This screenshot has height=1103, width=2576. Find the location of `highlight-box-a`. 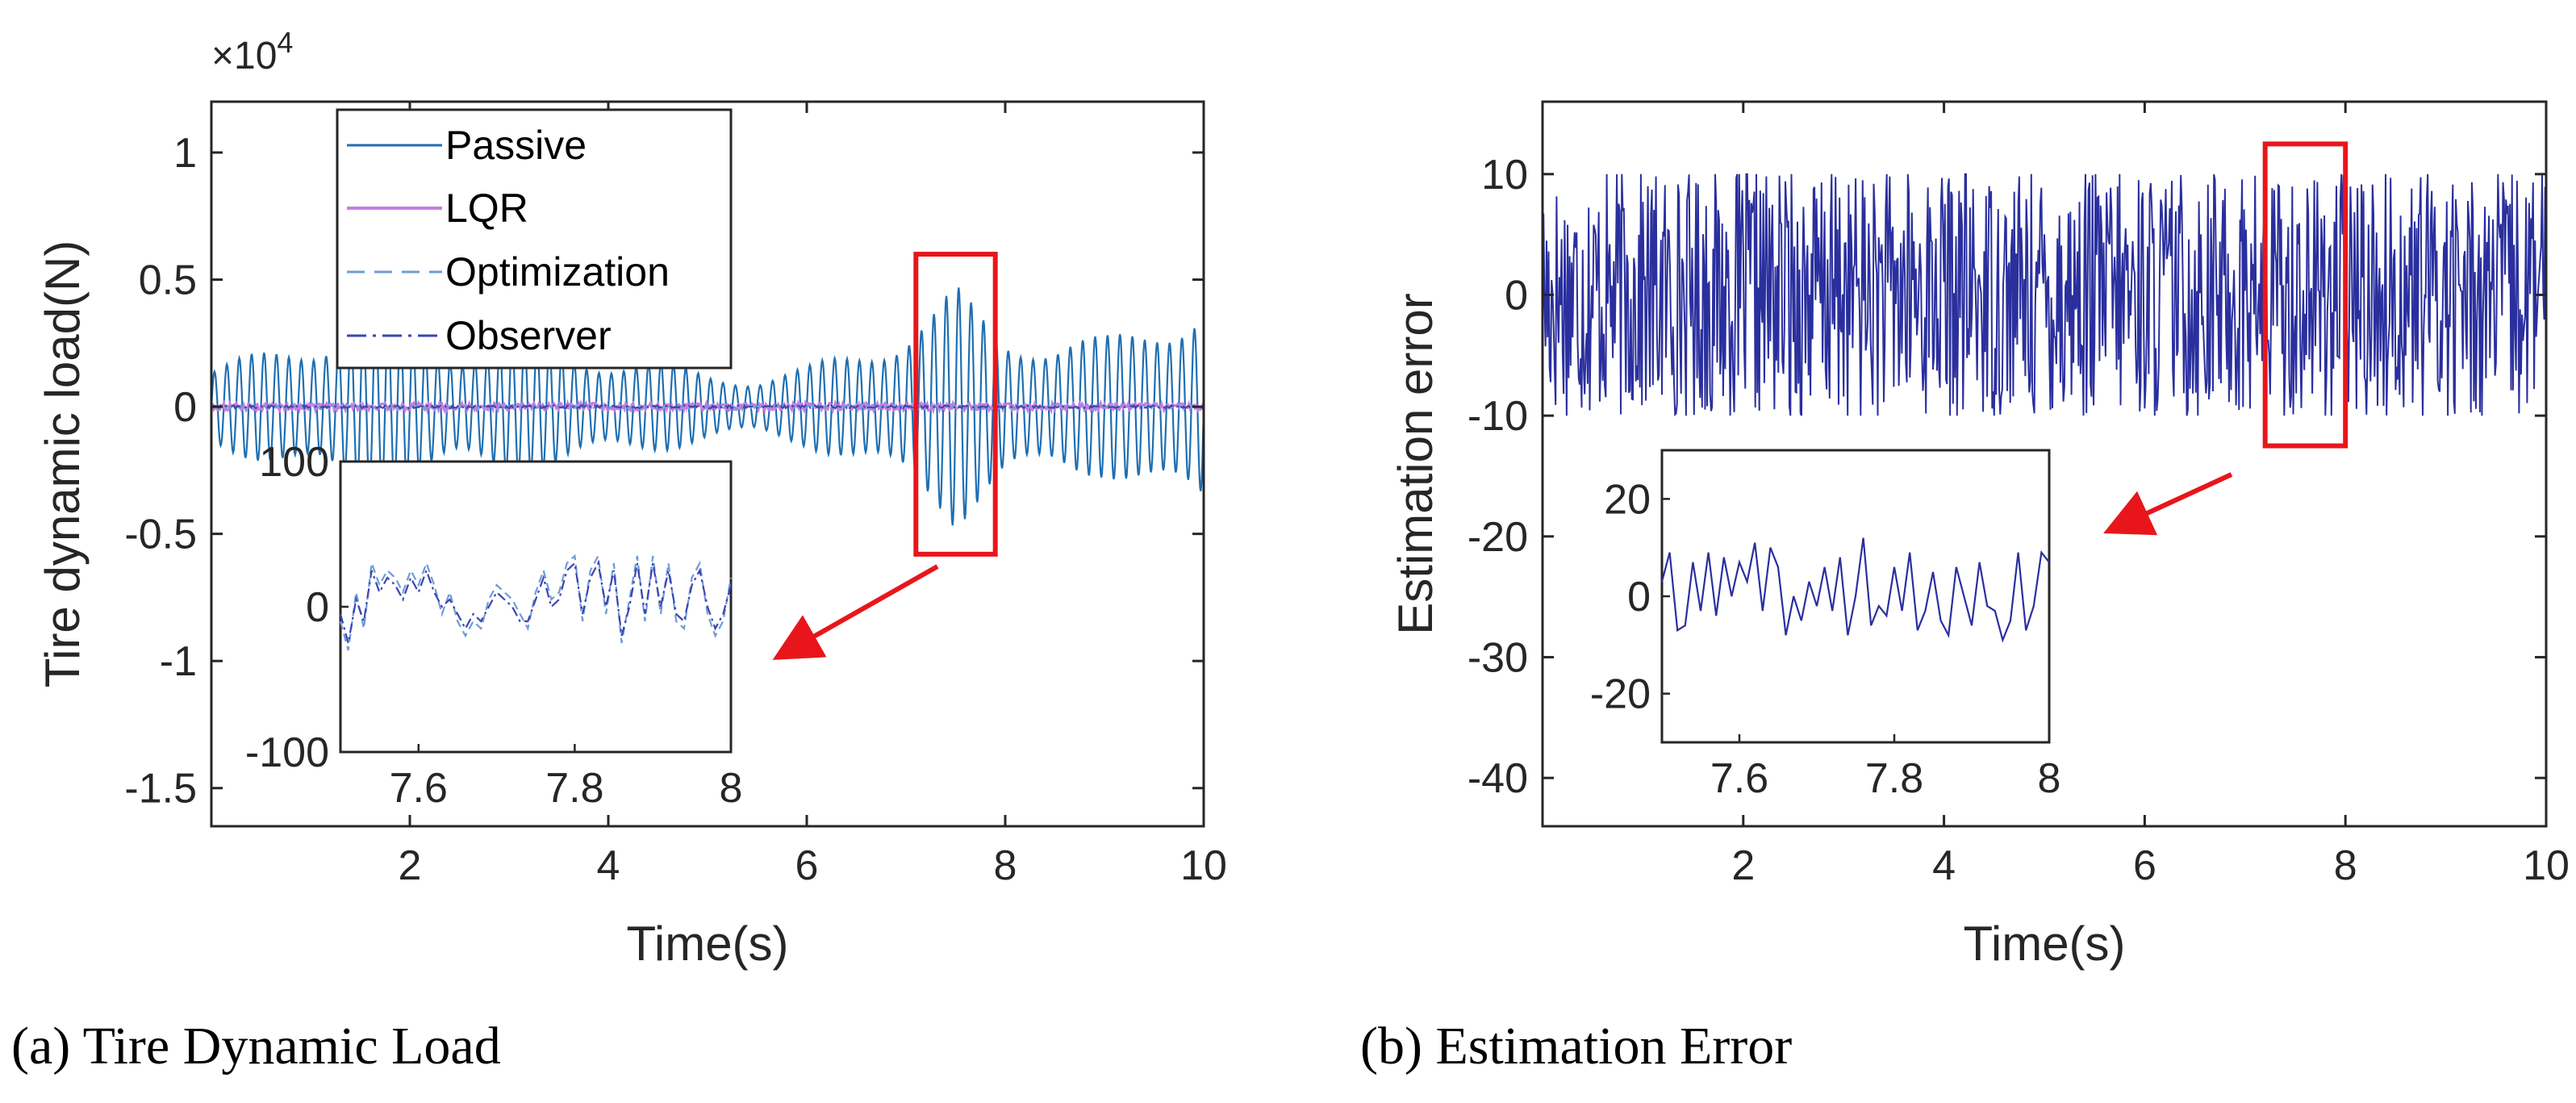

highlight-box-a is located at coordinates (956, 404).